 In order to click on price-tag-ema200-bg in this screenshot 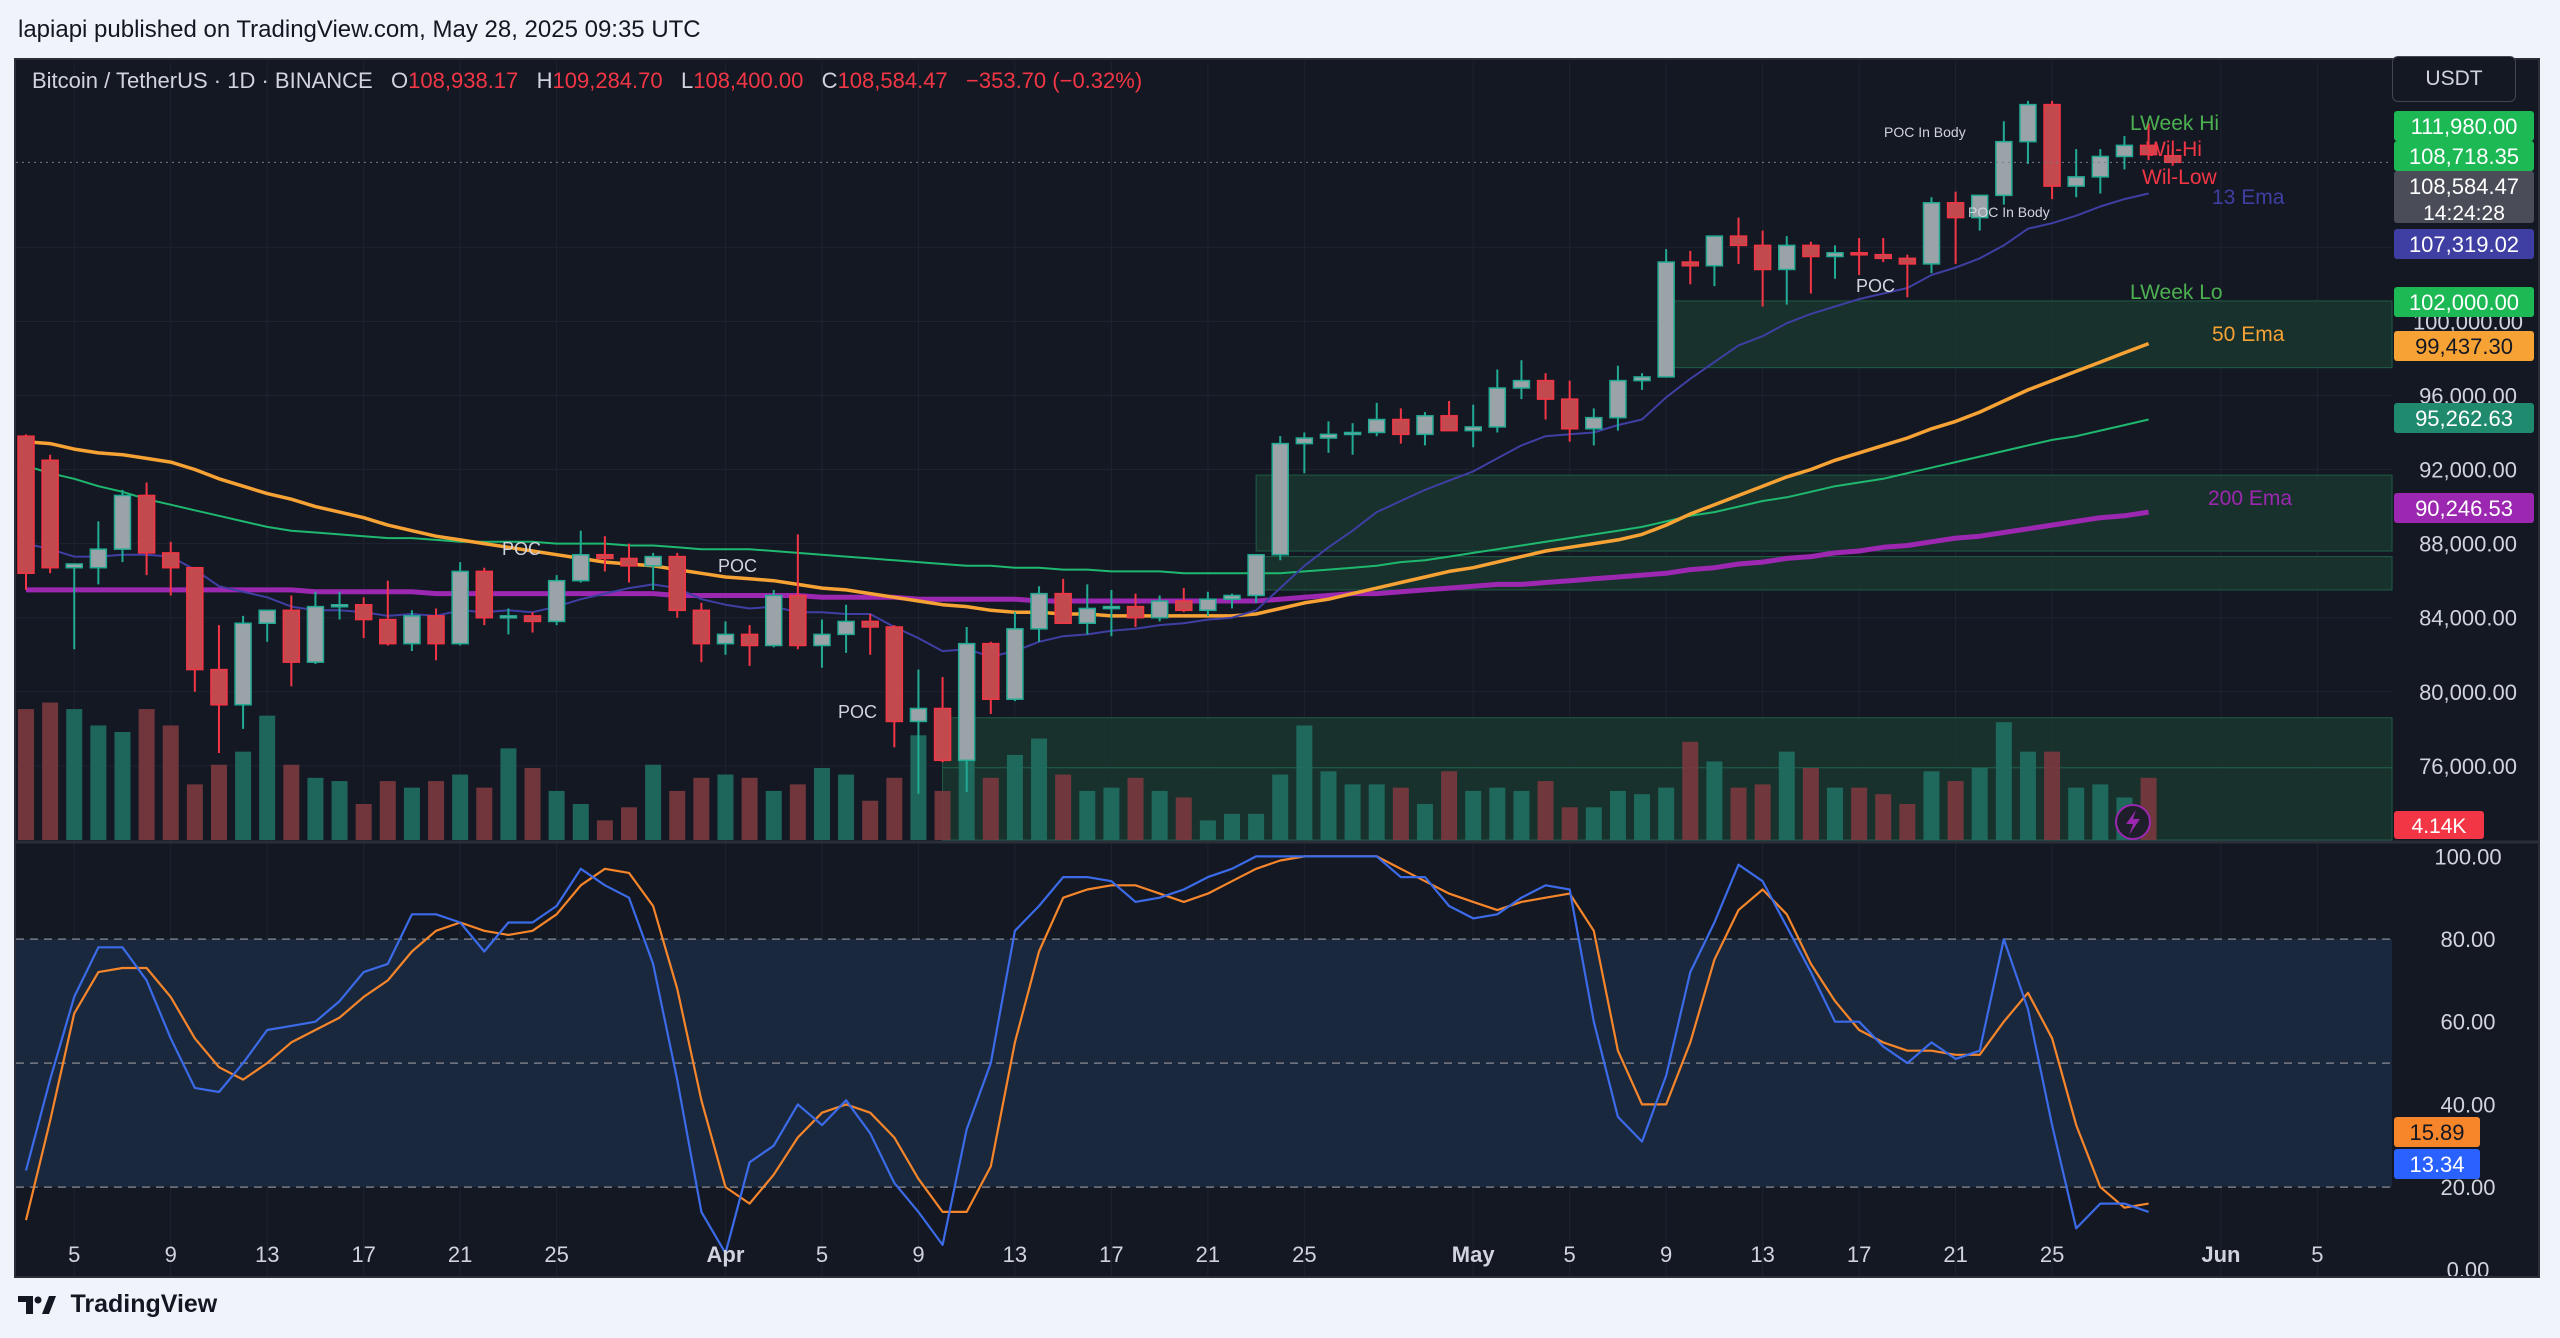, I will do `click(2464, 508)`.